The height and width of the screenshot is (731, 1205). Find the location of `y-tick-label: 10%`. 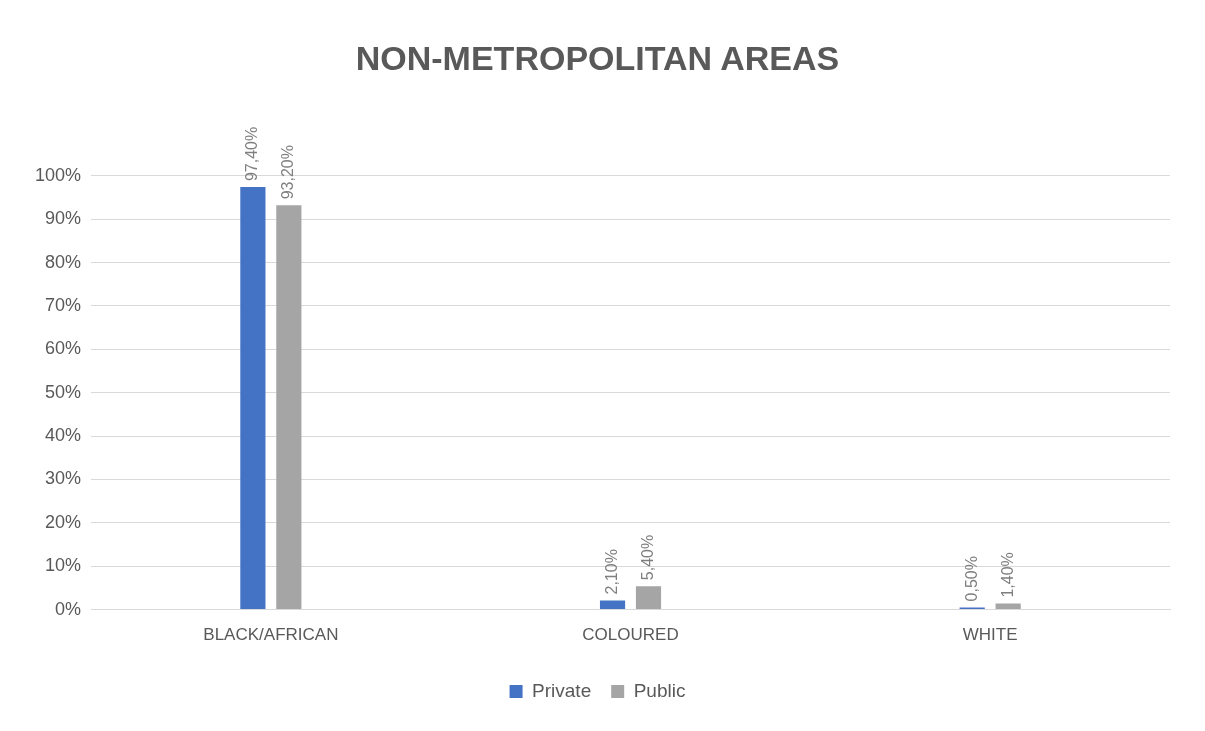

y-tick-label: 10% is located at coordinates (63, 565).